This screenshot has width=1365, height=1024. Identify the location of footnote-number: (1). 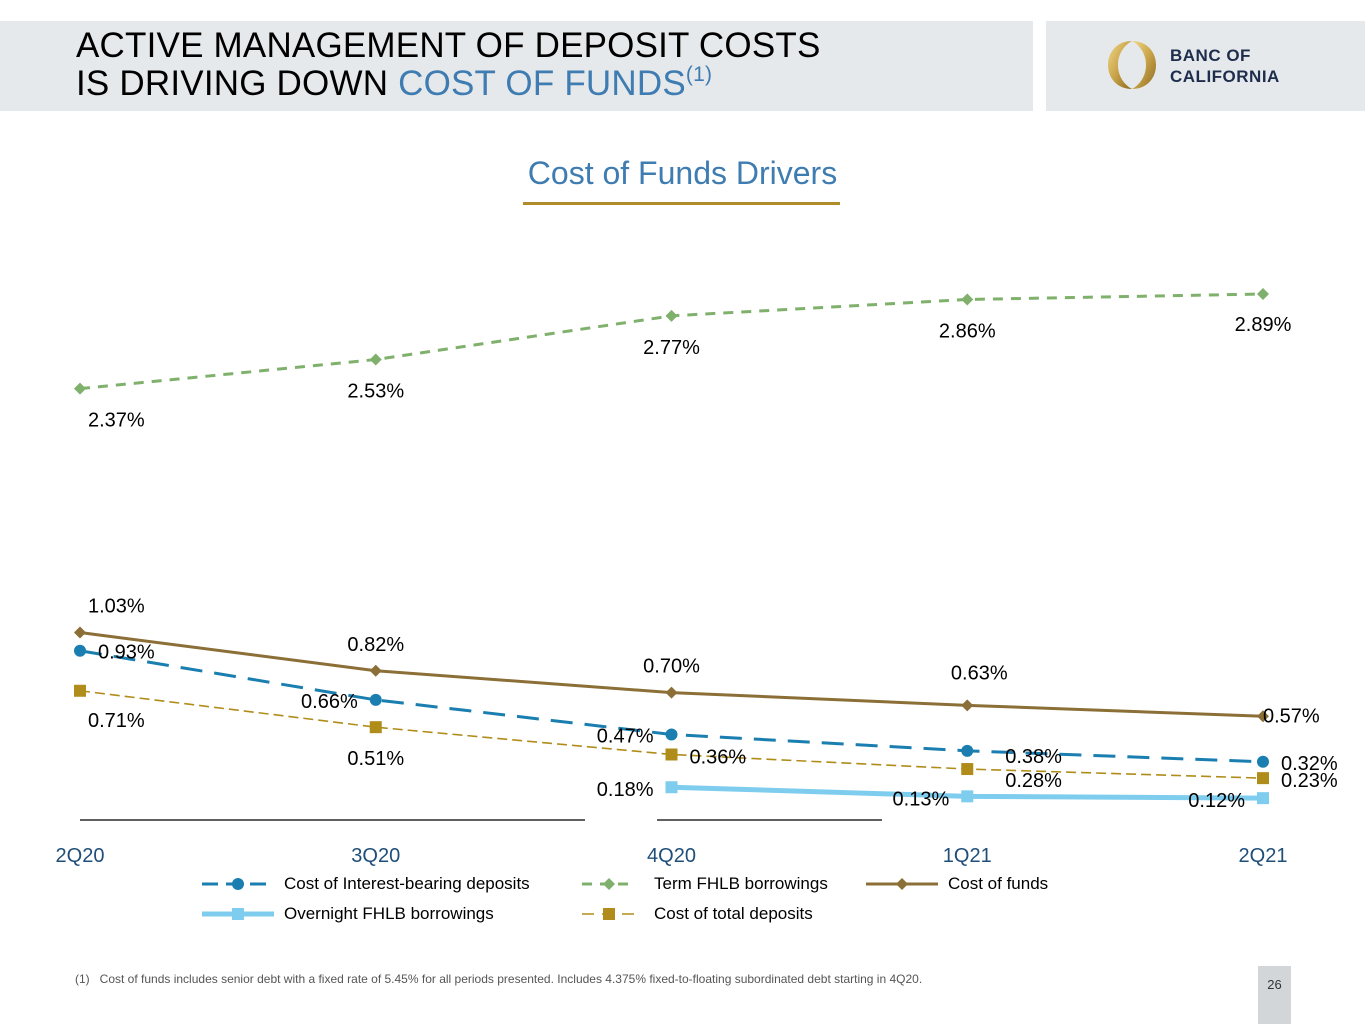
(82, 979).